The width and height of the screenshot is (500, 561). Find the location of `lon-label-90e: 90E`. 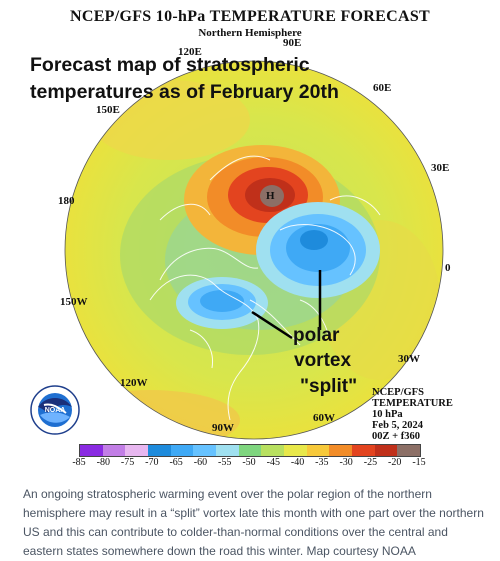

lon-label-90e: 90E is located at coordinates (292, 43).